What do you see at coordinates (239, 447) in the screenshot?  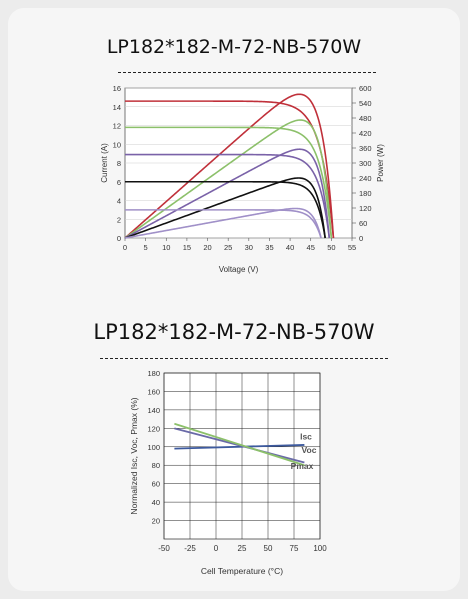 I see `series-line-isc` at bounding box center [239, 447].